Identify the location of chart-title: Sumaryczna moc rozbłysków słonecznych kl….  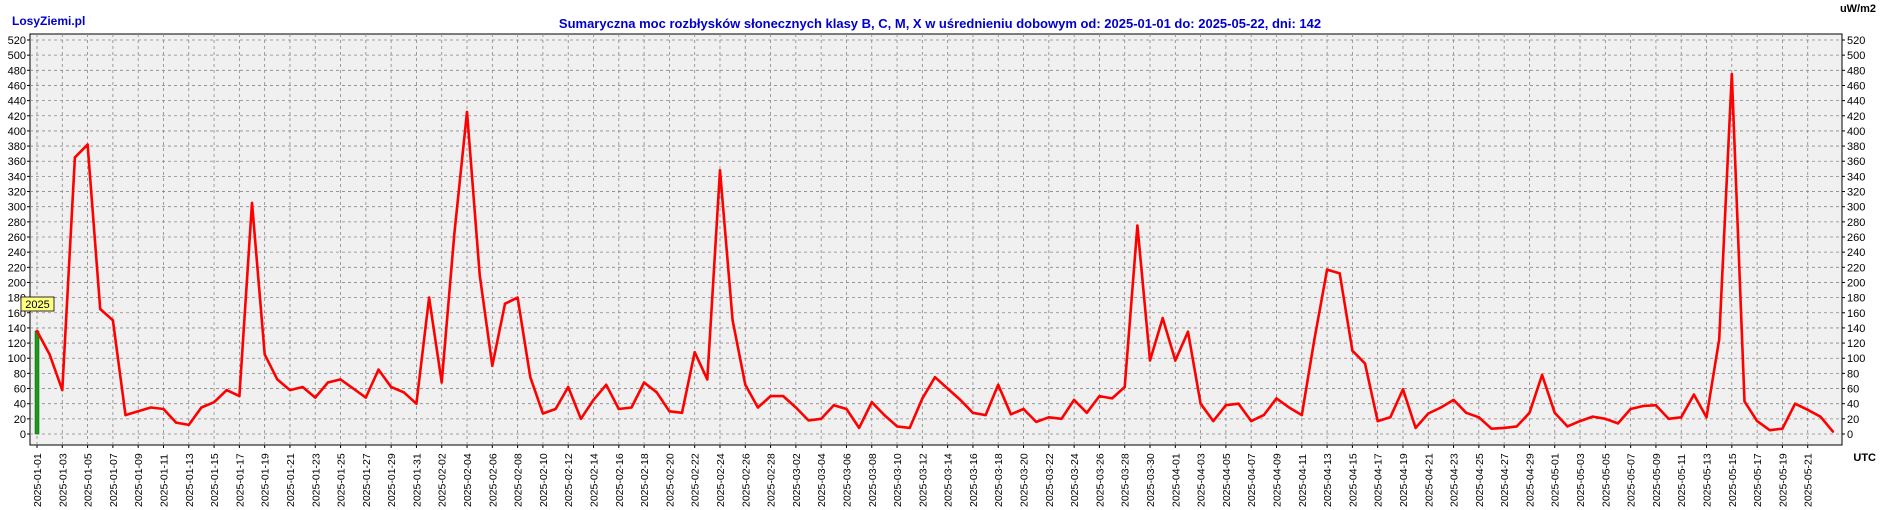
(940, 23).